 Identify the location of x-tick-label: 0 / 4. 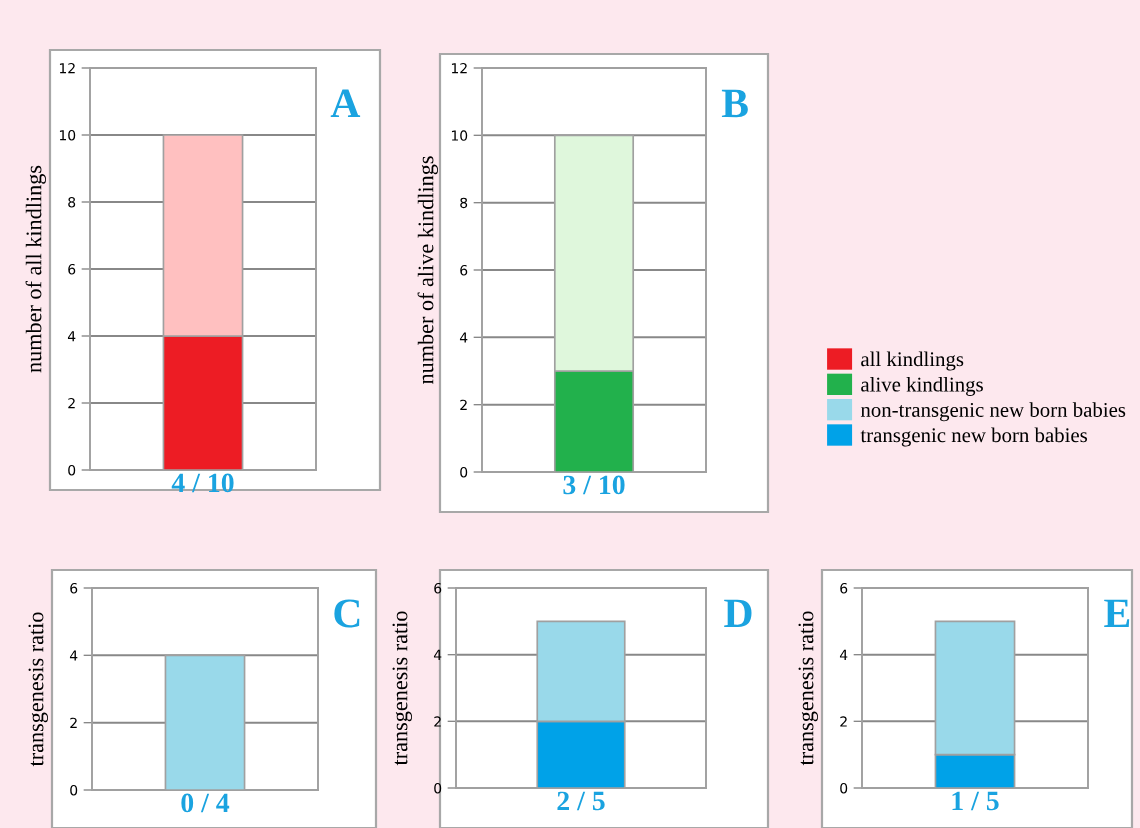
(205, 803).